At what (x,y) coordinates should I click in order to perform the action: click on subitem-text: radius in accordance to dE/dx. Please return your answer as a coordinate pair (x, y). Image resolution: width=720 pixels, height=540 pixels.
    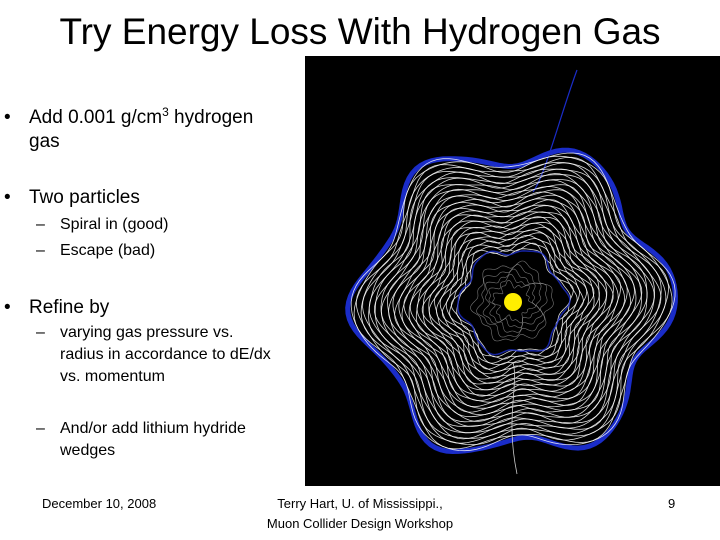
    Looking at the image, I should click on (165, 355).